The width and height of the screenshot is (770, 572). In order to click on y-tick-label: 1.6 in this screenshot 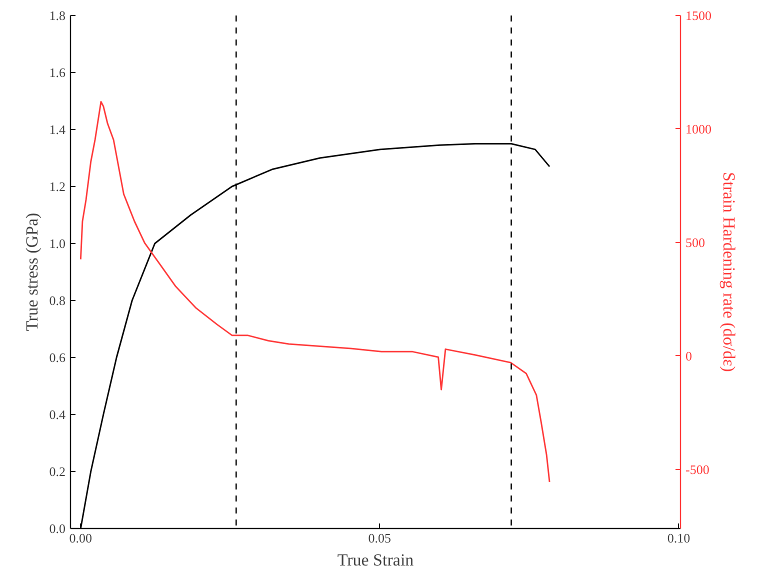, I will do `click(57, 72)`.